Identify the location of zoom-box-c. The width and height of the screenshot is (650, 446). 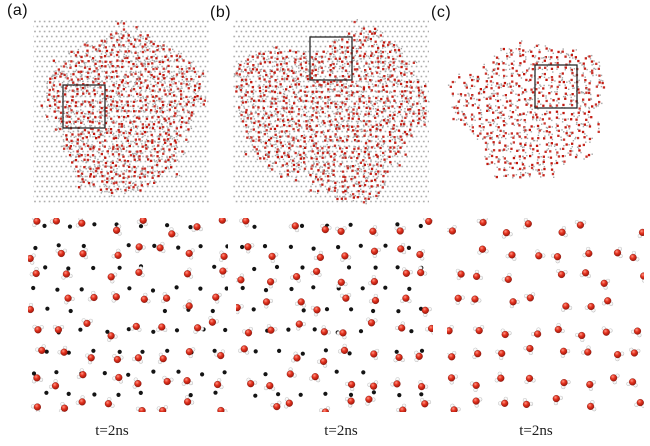
(556, 86).